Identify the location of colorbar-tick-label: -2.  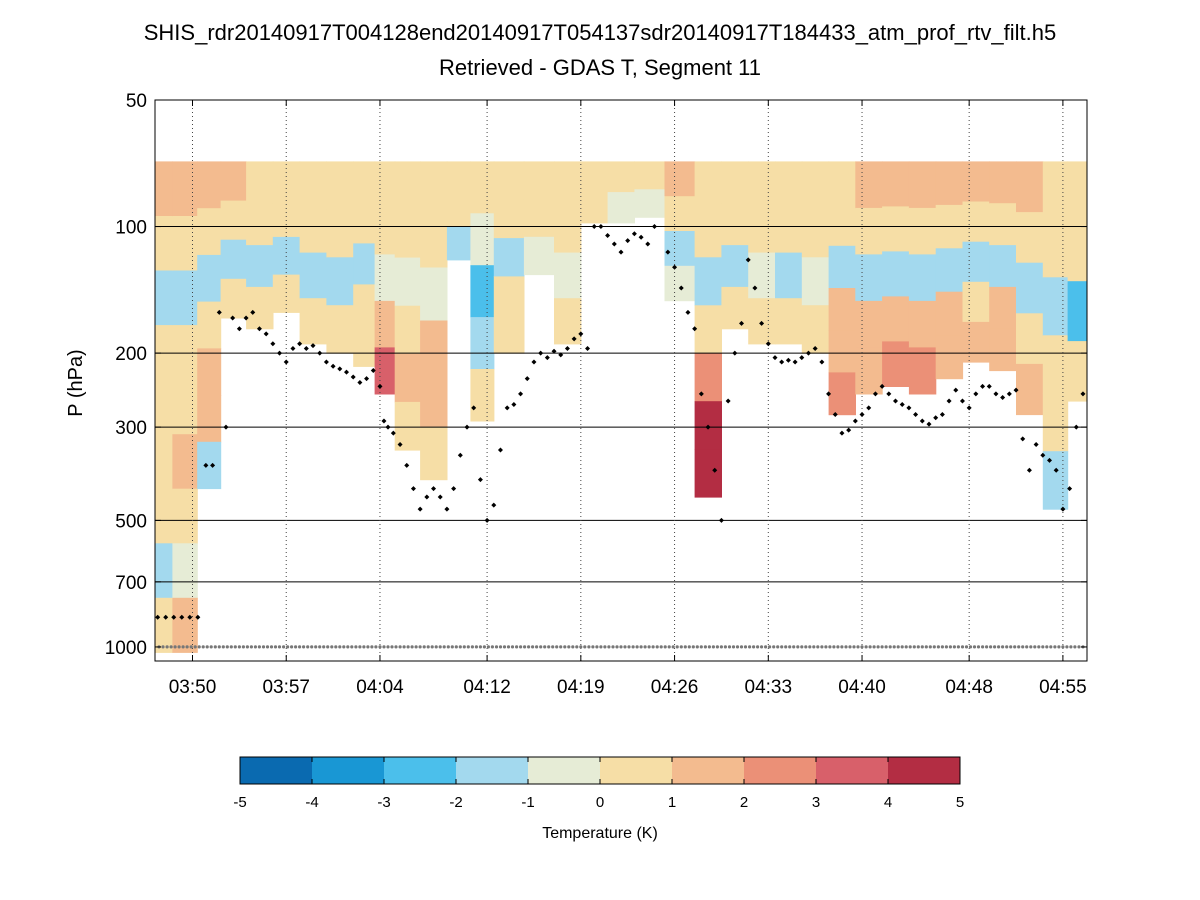
(455, 802).